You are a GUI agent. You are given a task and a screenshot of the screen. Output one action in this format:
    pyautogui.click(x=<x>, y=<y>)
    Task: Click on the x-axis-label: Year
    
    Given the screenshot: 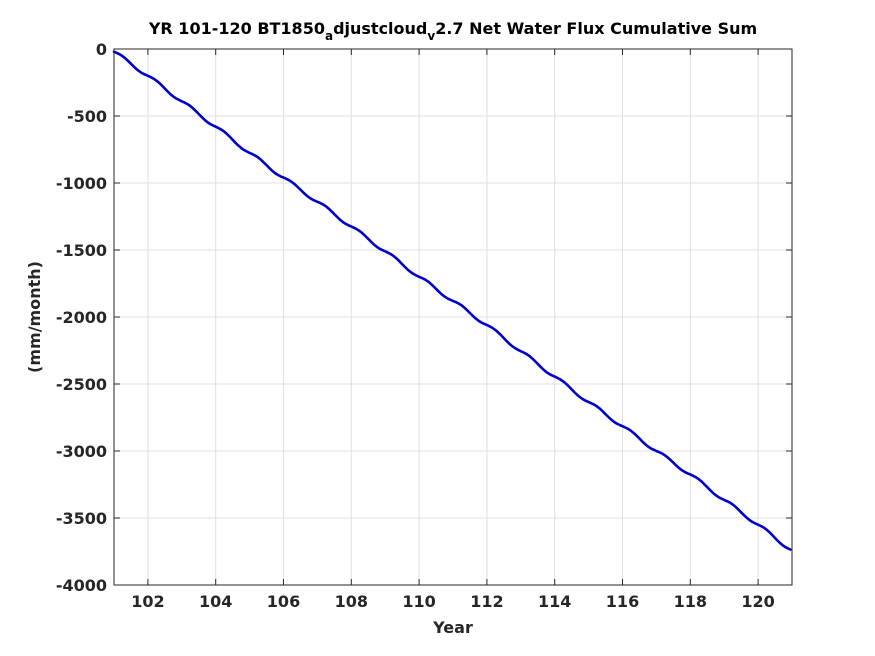 What is the action you would take?
    pyautogui.click(x=452, y=627)
    